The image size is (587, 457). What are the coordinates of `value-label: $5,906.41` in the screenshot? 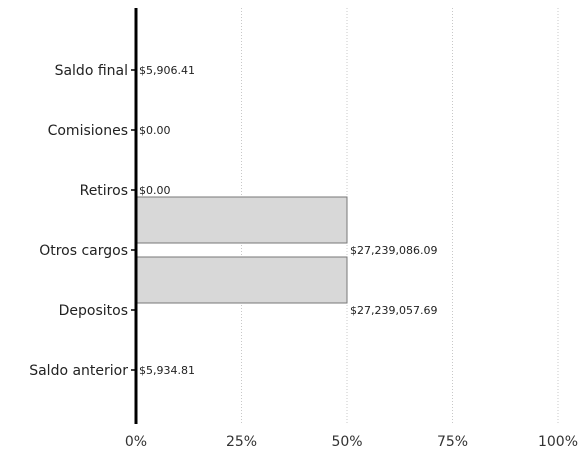 It's located at (167, 70).